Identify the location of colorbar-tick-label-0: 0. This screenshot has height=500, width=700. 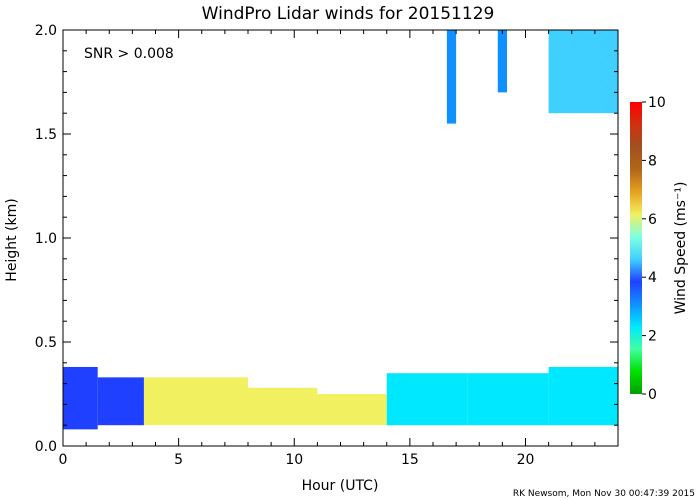
(652, 395).